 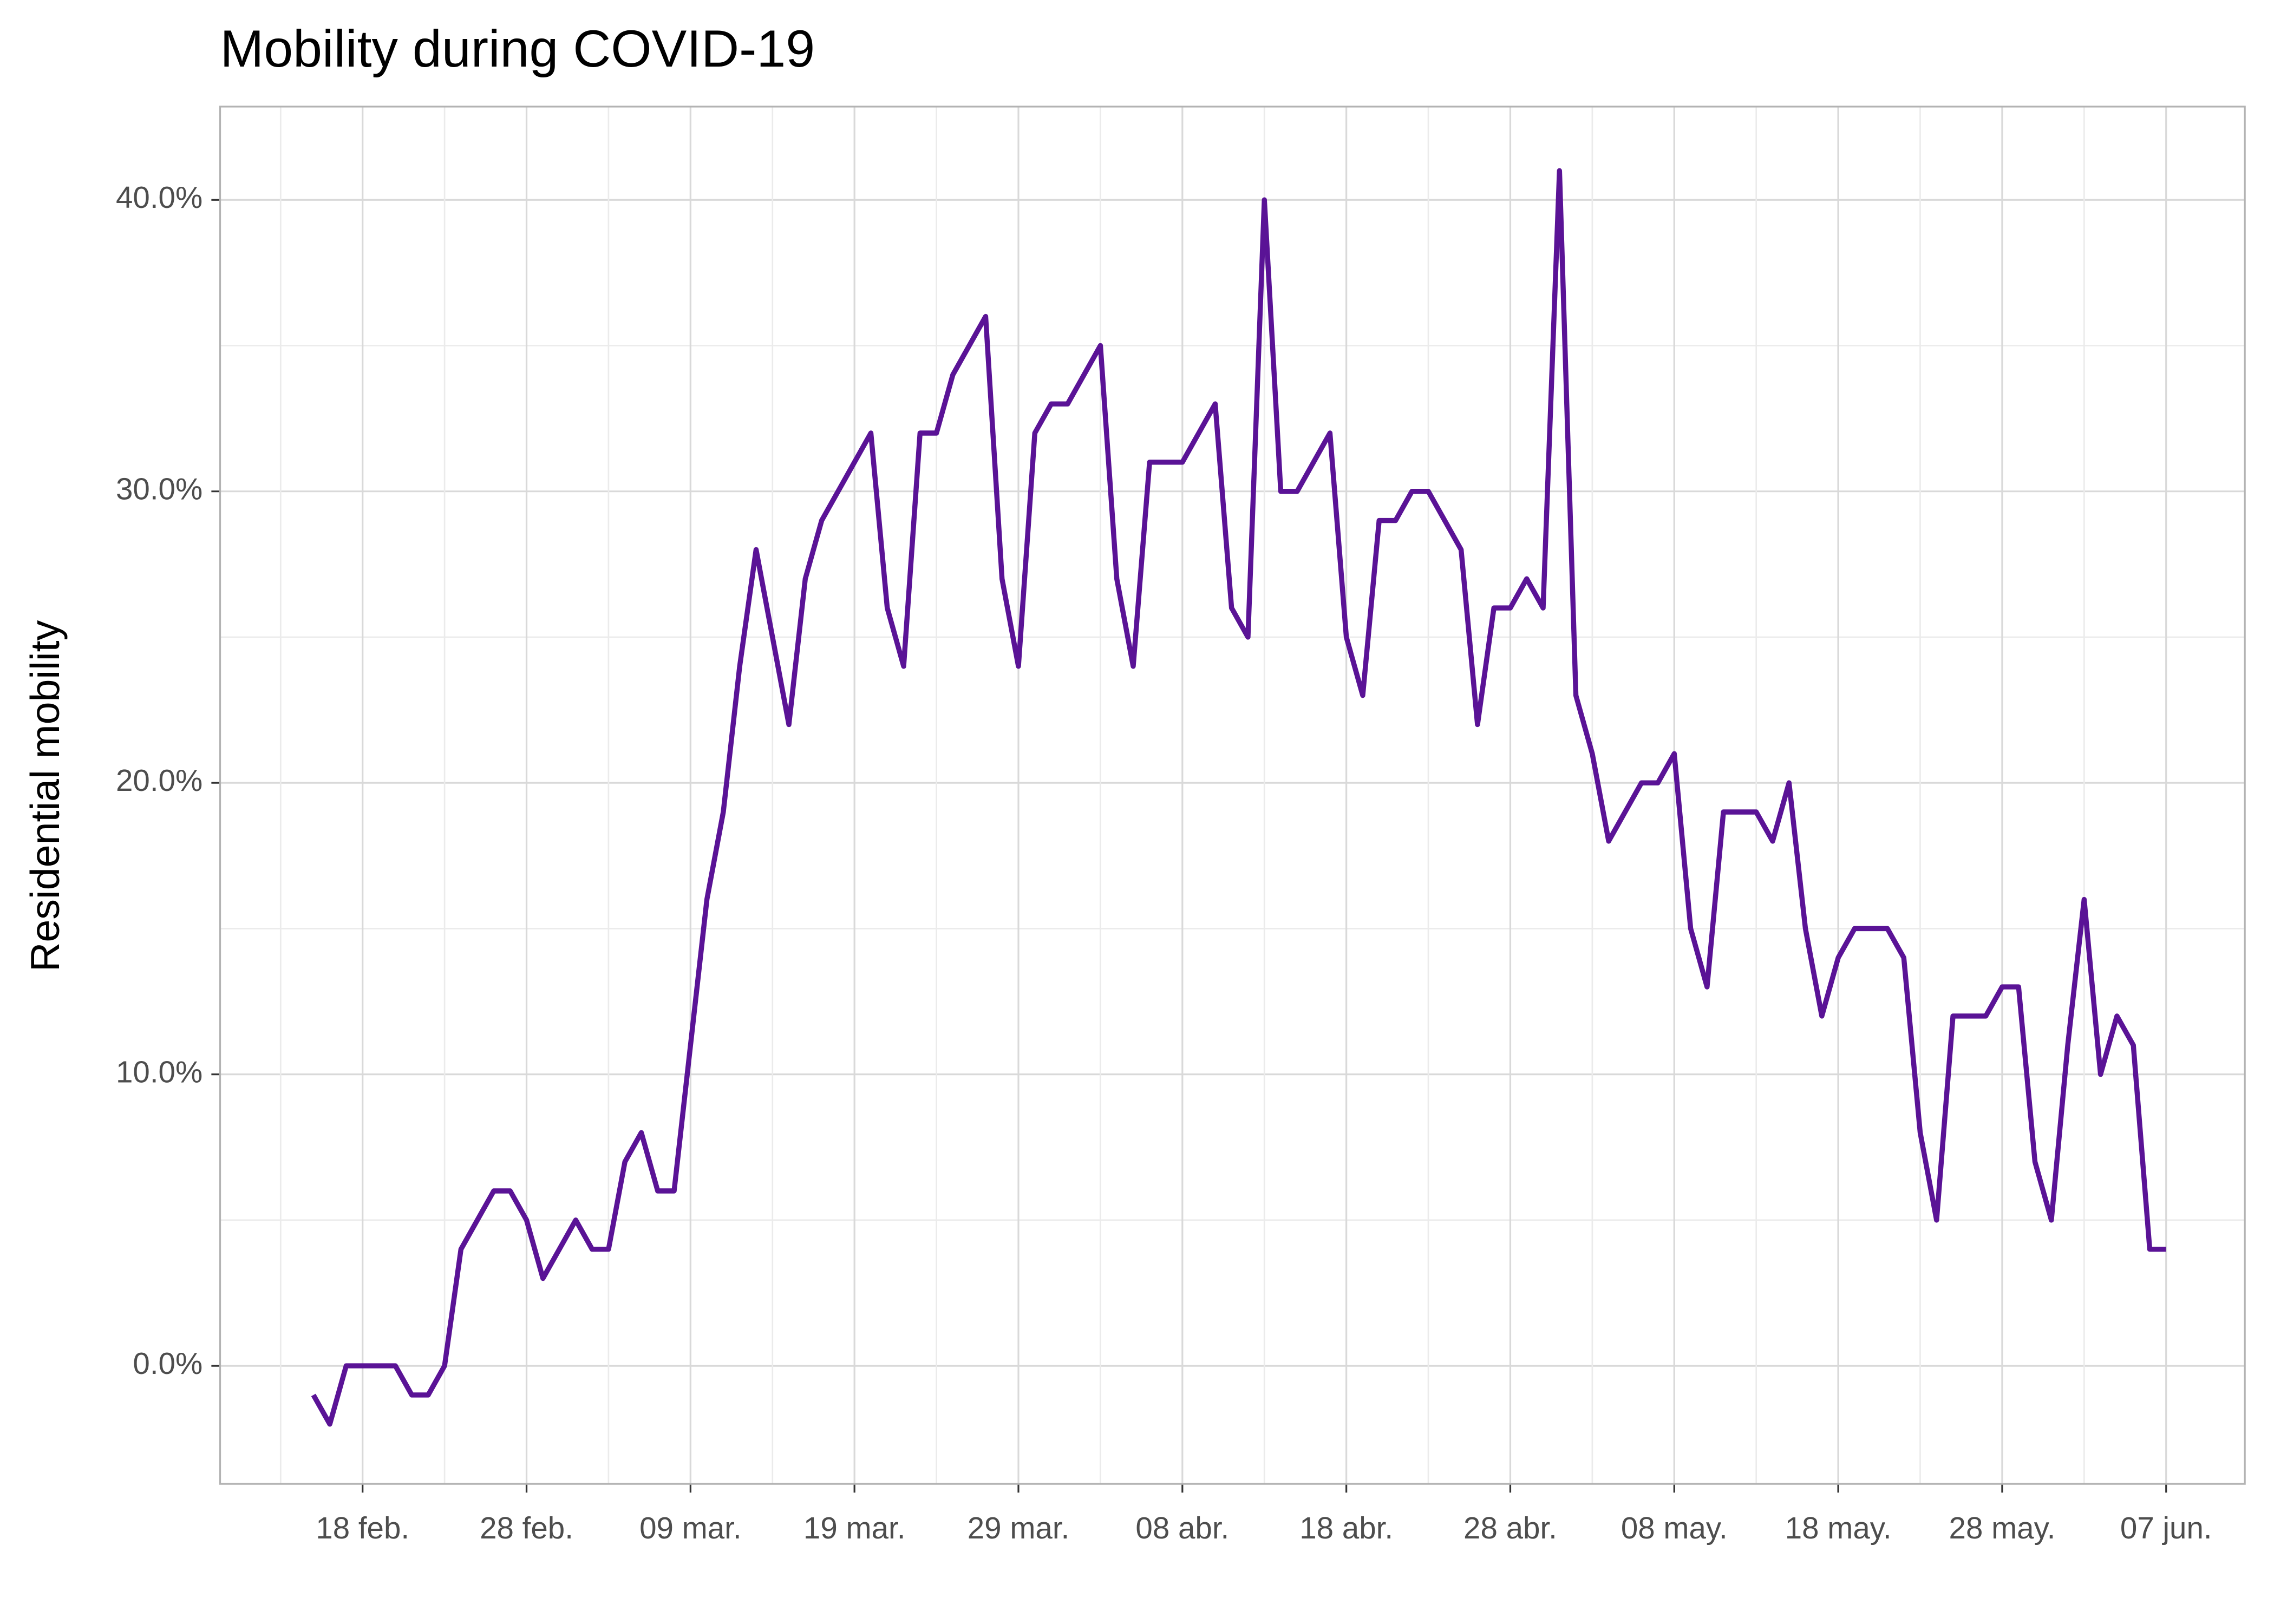 What do you see at coordinates (854, 1528) in the screenshot?
I see `x-tick-label: 19 mar.` at bounding box center [854, 1528].